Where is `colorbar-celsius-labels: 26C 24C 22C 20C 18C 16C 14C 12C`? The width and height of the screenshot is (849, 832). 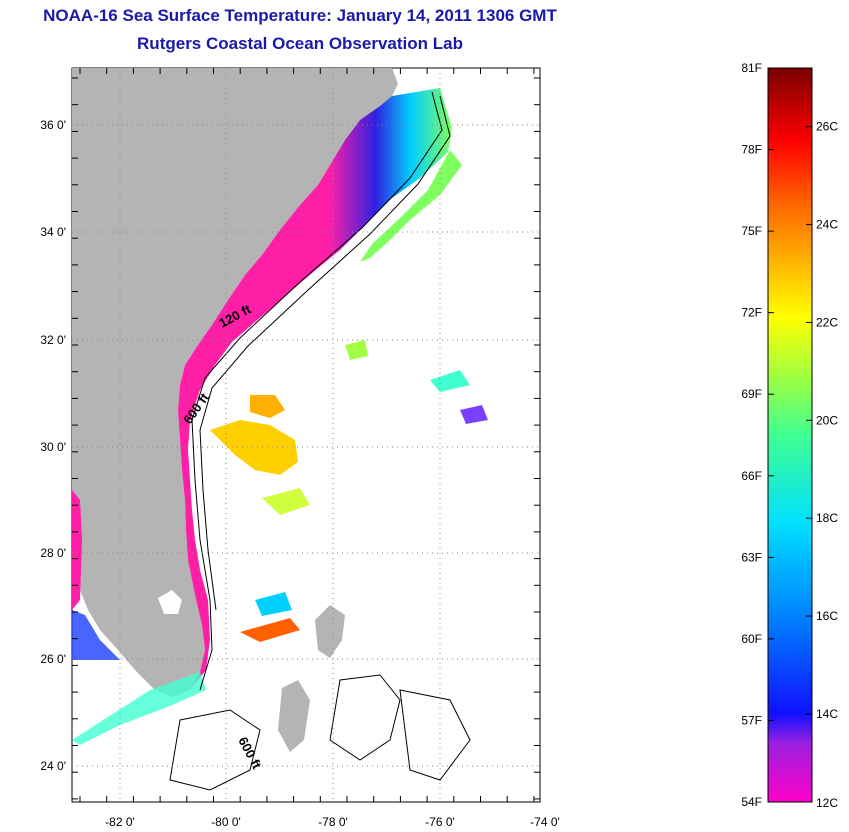
colorbar-celsius-labels: 26C 24C 22C 20C 18C 16C 14C 12C is located at coordinates (822, 465).